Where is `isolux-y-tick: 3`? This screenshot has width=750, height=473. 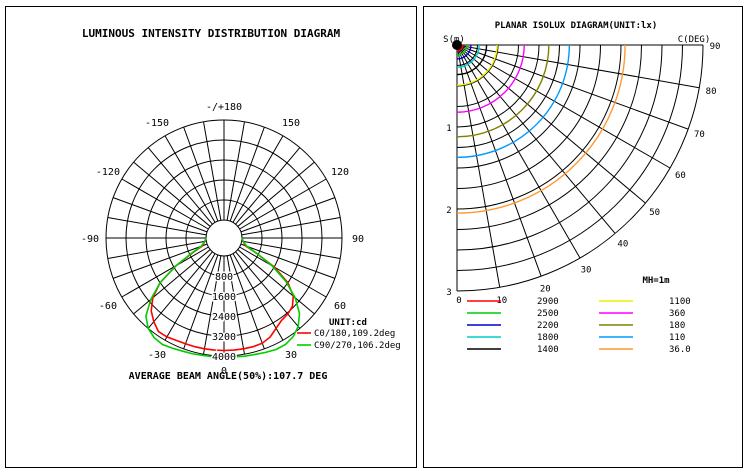
isolux-y-tick: 3 is located at coordinates (448, 293).